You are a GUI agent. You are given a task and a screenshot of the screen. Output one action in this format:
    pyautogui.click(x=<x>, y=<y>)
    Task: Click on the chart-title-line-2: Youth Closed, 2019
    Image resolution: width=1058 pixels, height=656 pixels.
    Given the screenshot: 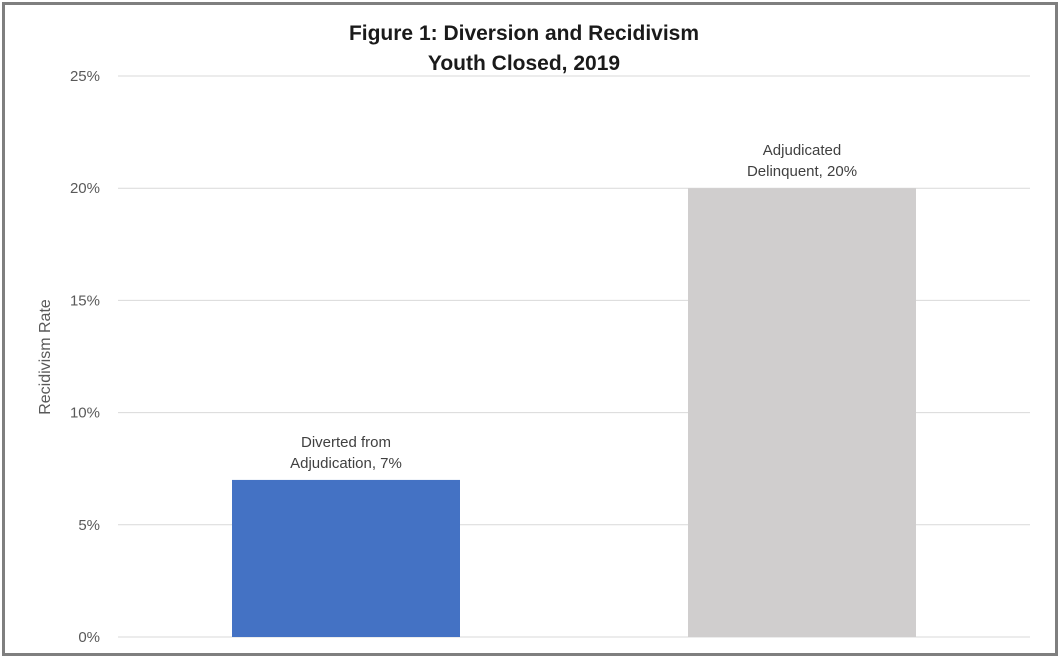 What is the action you would take?
    pyautogui.click(x=524, y=63)
    